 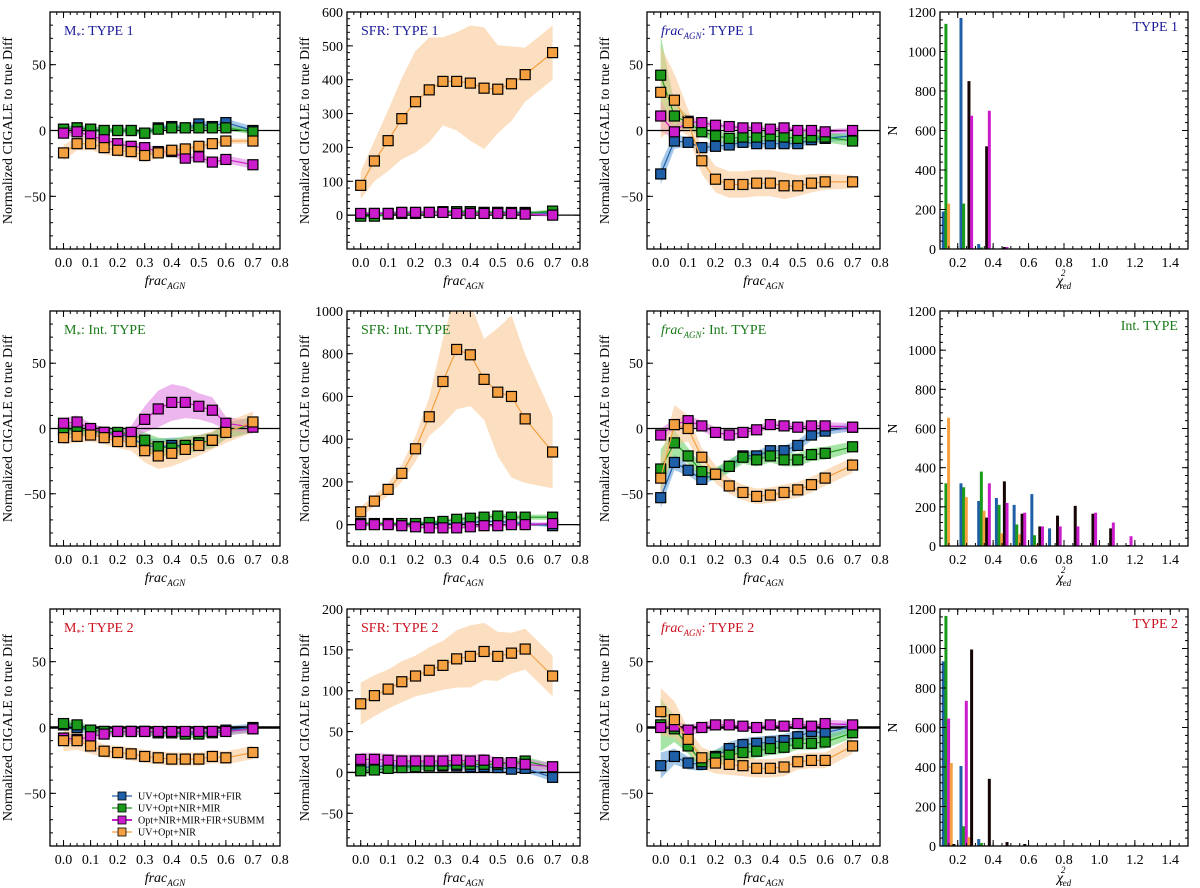 What do you see at coordinates (332, 692) in the screenshot?
I see `y-tick-label: 100` at bounding box center [332, 692].